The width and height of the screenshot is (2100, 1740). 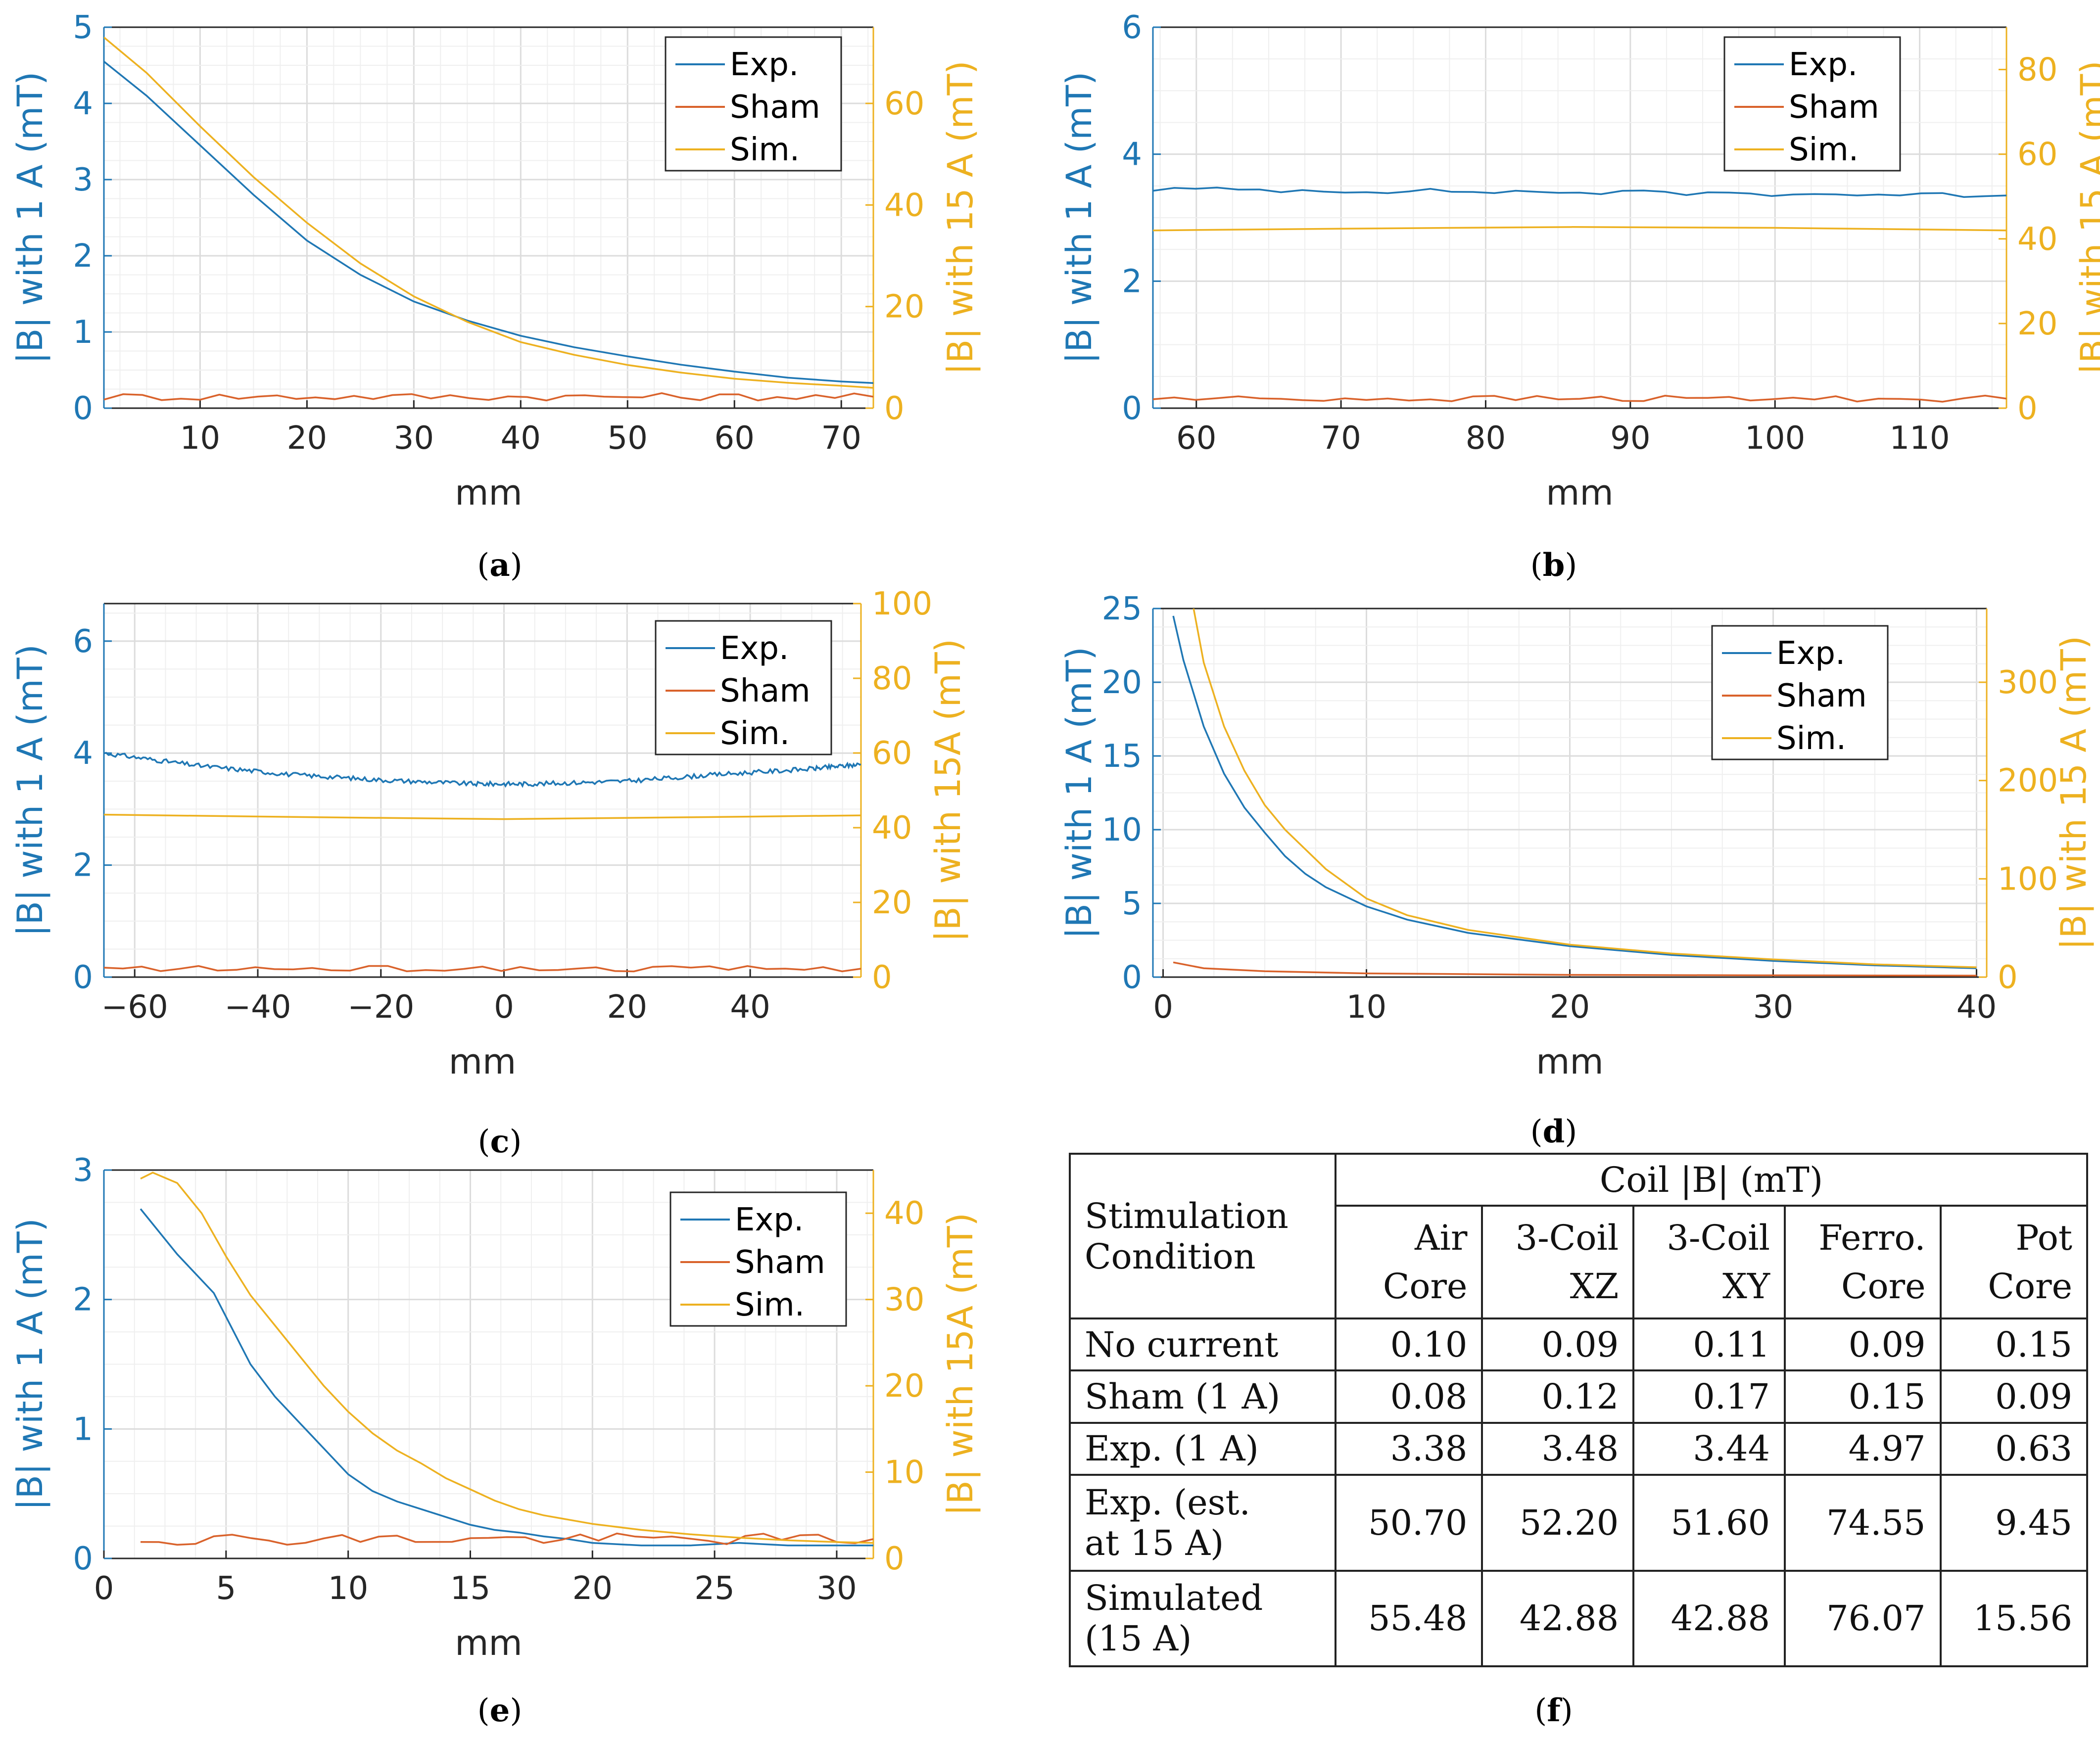 I want to click on x-tick-label: 0, so click(x=1163, y=1007).